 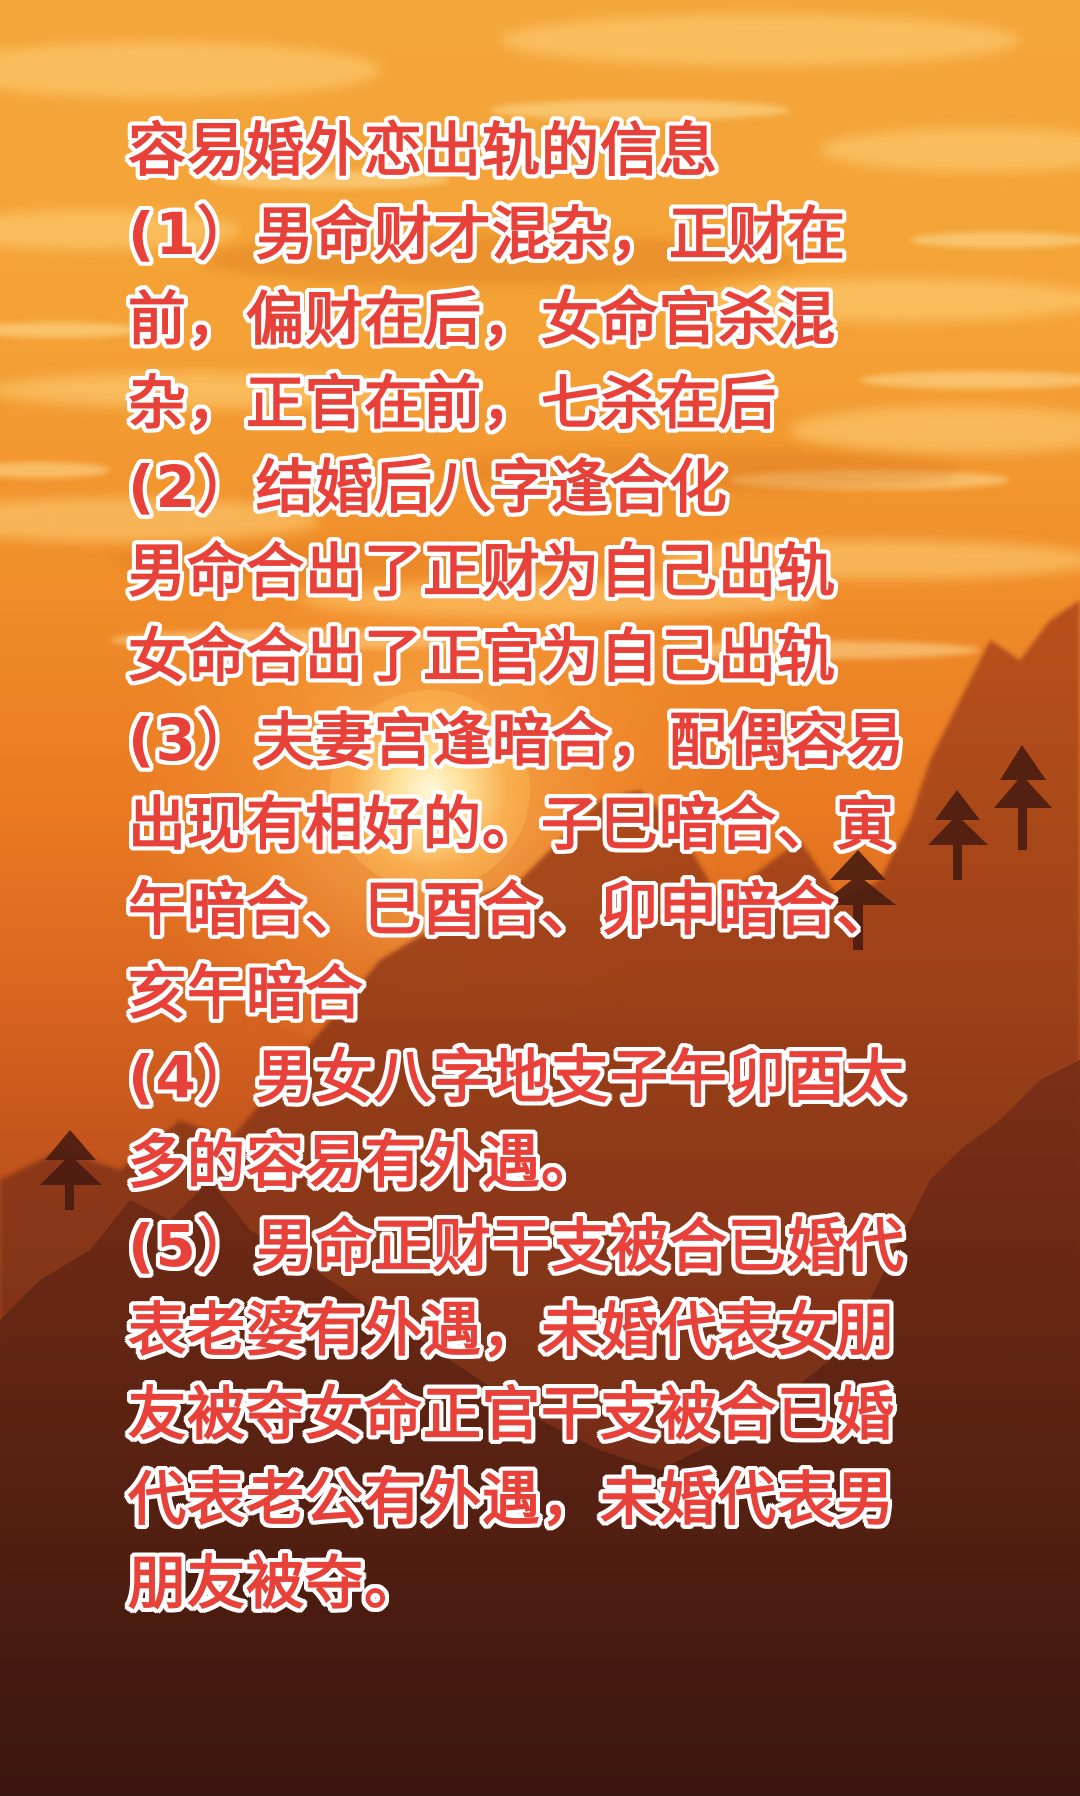 I want to click on text-line: 男命合出了正财为自己出轨, so click(x=482, y=571).